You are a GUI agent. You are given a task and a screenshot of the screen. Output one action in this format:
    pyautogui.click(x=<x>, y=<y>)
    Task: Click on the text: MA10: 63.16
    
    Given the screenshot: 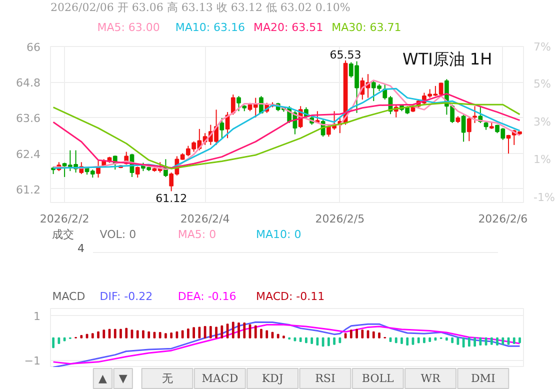 What is the action you would take?
    pyautogui.click(x=210, y=27)
    